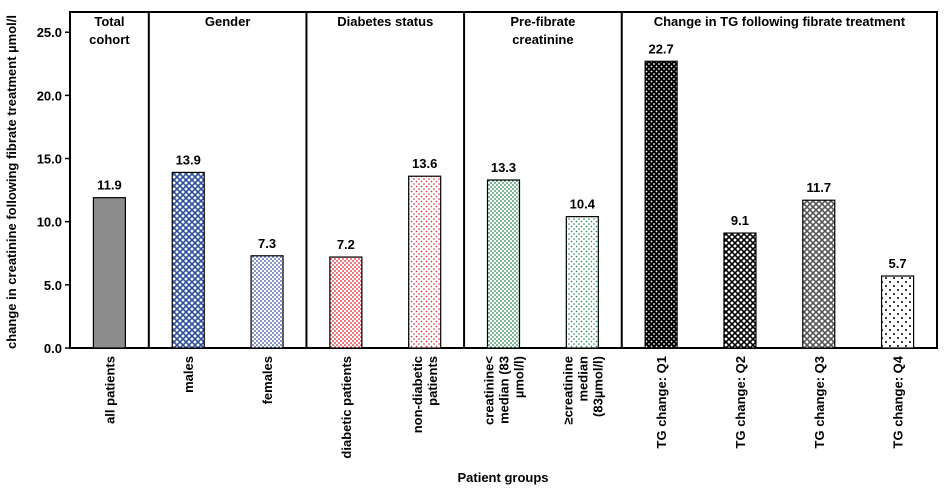 This screenshot has height=490, width=945. I want to click on x-tick-label-line: creatinine<, so click(489, 390).